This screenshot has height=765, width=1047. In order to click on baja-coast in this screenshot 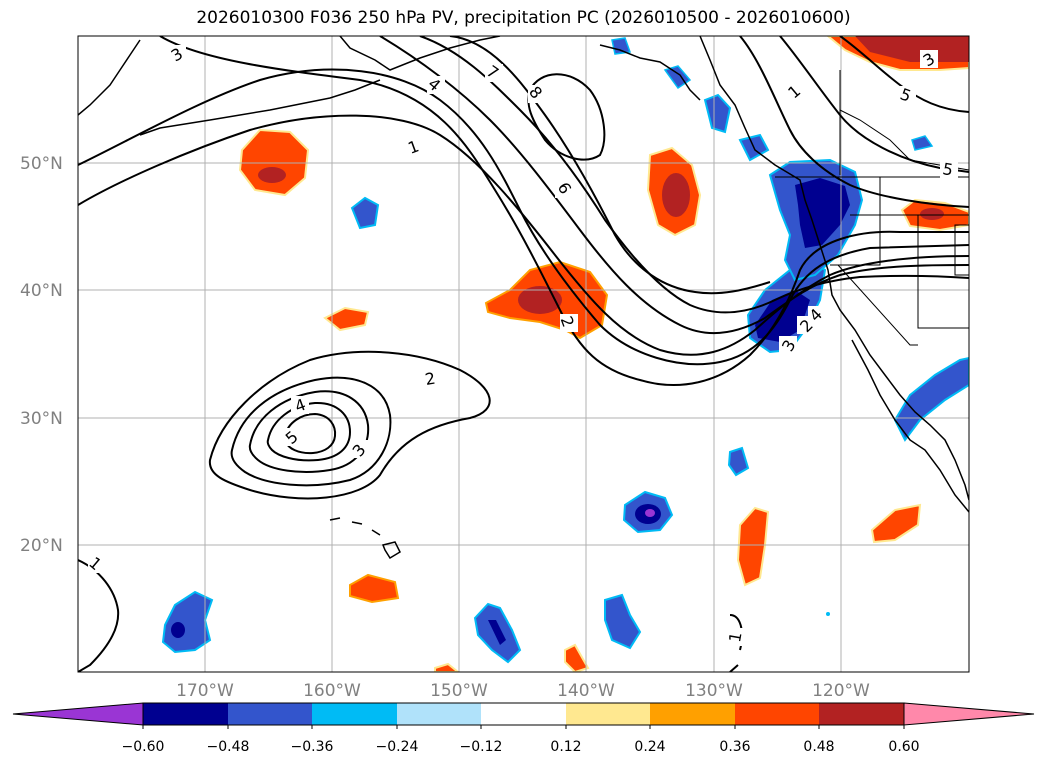, I will do `click(910, 426)`.